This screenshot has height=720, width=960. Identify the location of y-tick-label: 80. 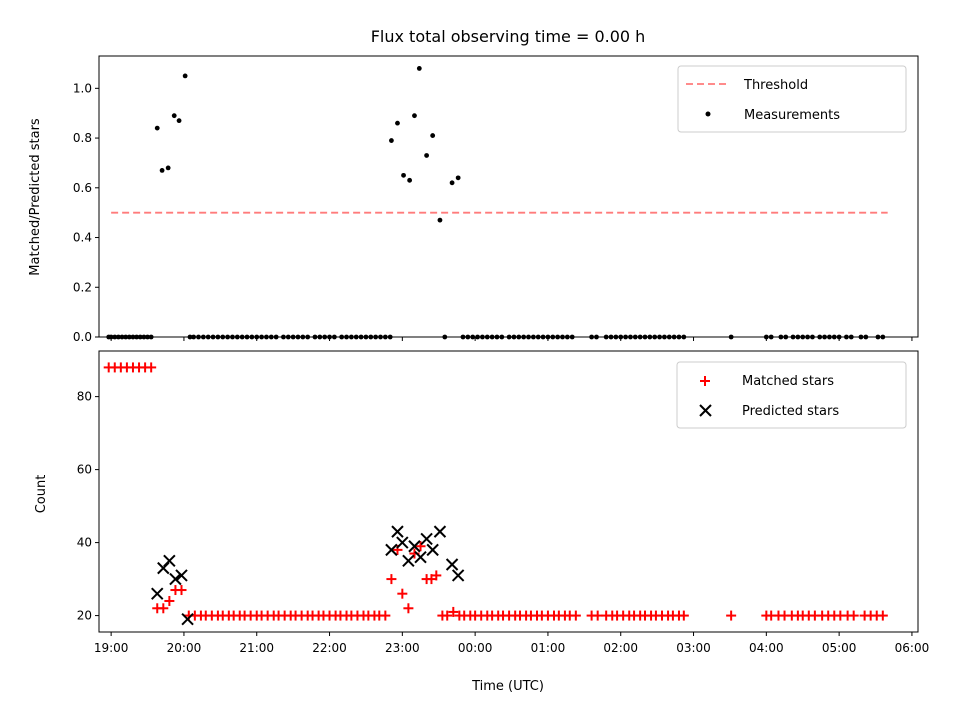
(84, 397).